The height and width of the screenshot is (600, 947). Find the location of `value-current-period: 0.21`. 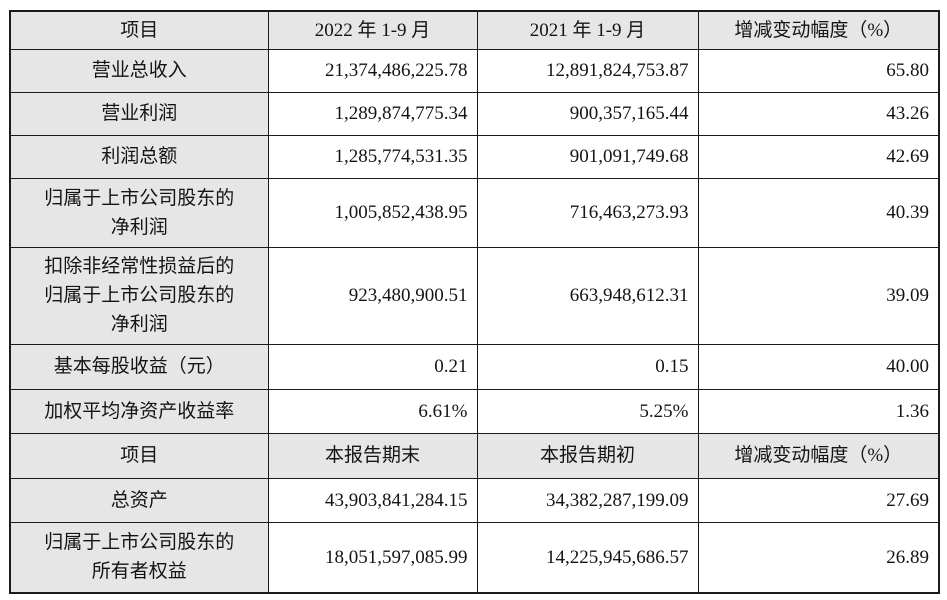

value-current-period: 0.21 is located at coordinates (372, 366).